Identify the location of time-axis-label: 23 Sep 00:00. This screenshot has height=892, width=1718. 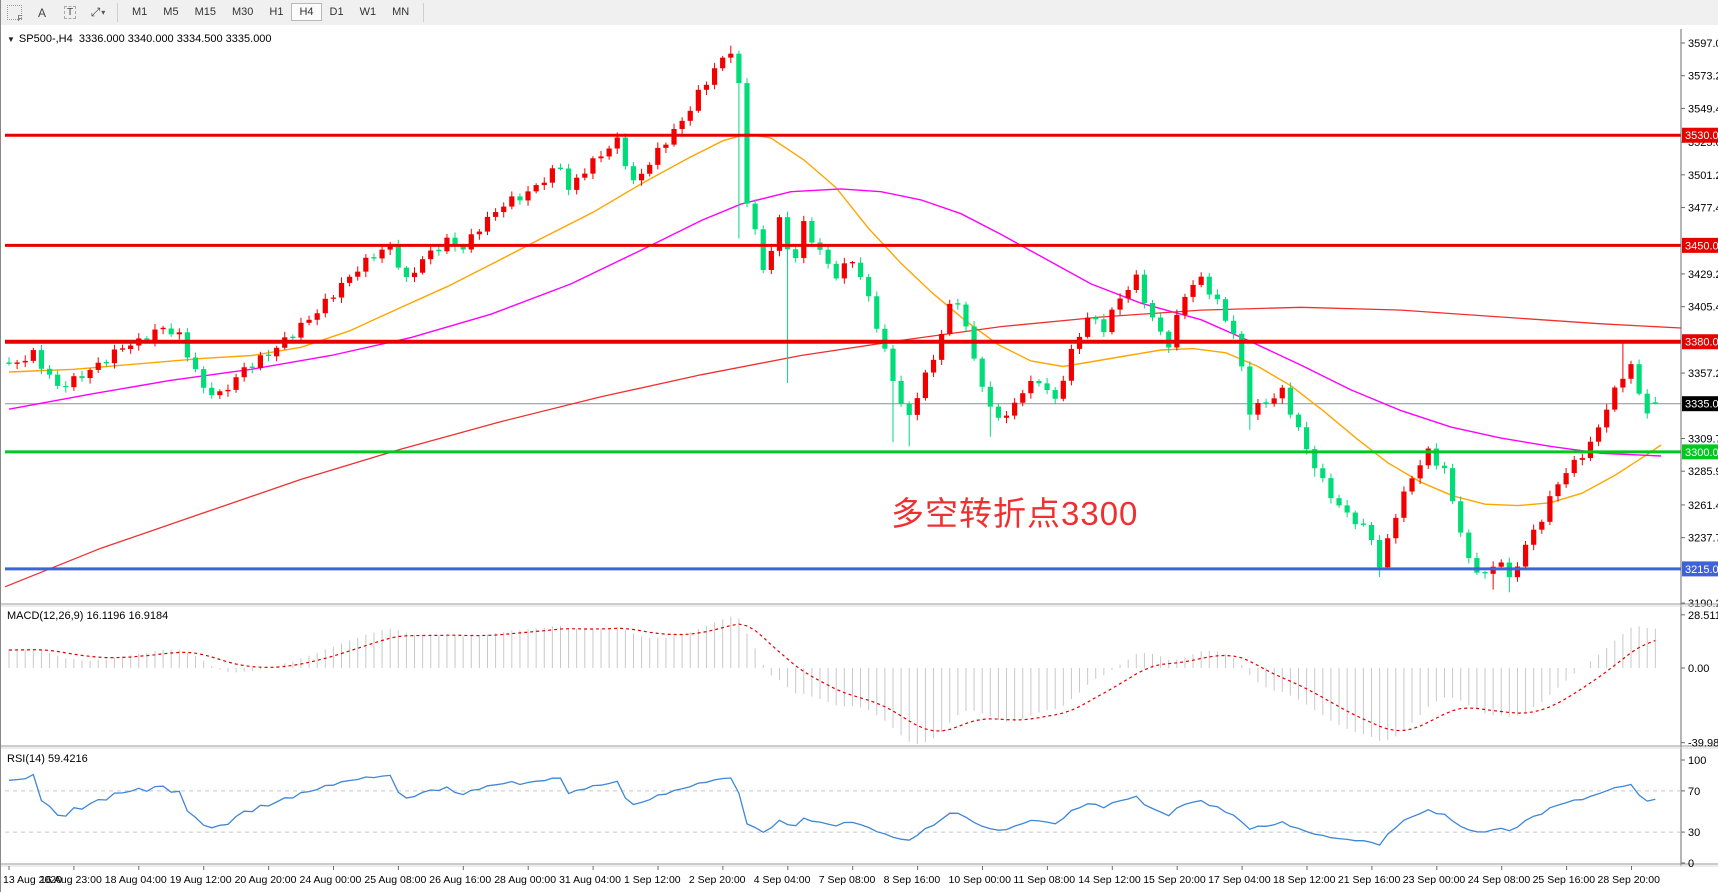
(1434, 880).